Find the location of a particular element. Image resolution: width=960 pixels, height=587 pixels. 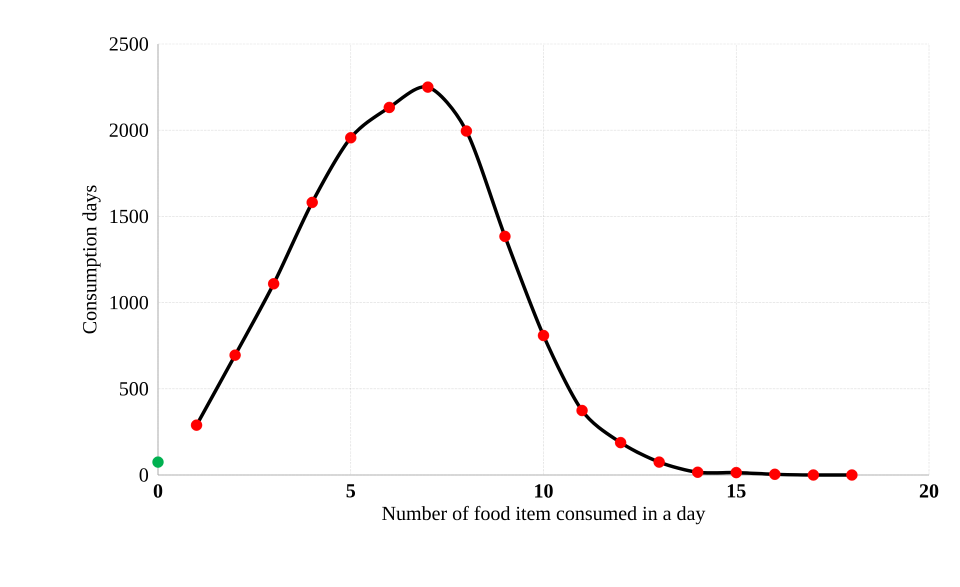

x-tick-label: 10 is located at coordinates (544, 491).